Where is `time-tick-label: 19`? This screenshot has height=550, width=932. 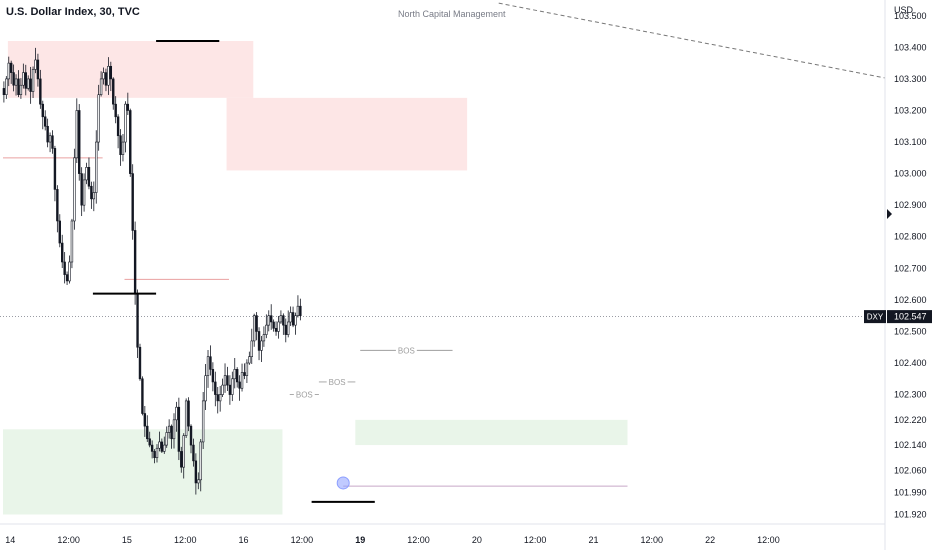
time-tick-label: 19 is located at coordinates (360, 540).